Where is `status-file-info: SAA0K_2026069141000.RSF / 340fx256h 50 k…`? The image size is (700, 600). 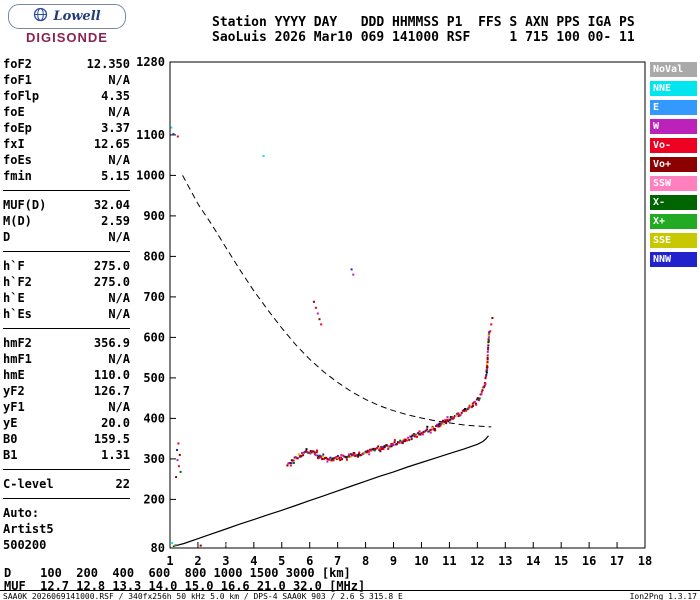 status-file-info: SAA0K_2026069141000.RSF / 340fx256h 50 k… is located at coordinates (203, 596).